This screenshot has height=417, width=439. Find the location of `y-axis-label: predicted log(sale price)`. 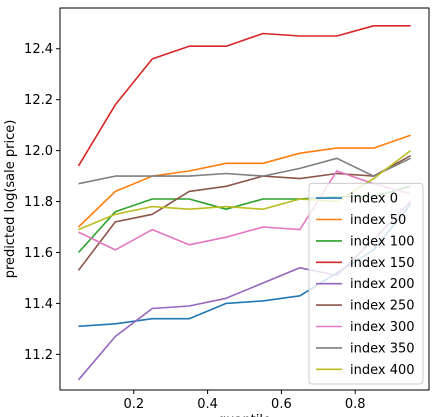

y-axis-label: predicted log(sale price) is located at coordinates (10, 199).